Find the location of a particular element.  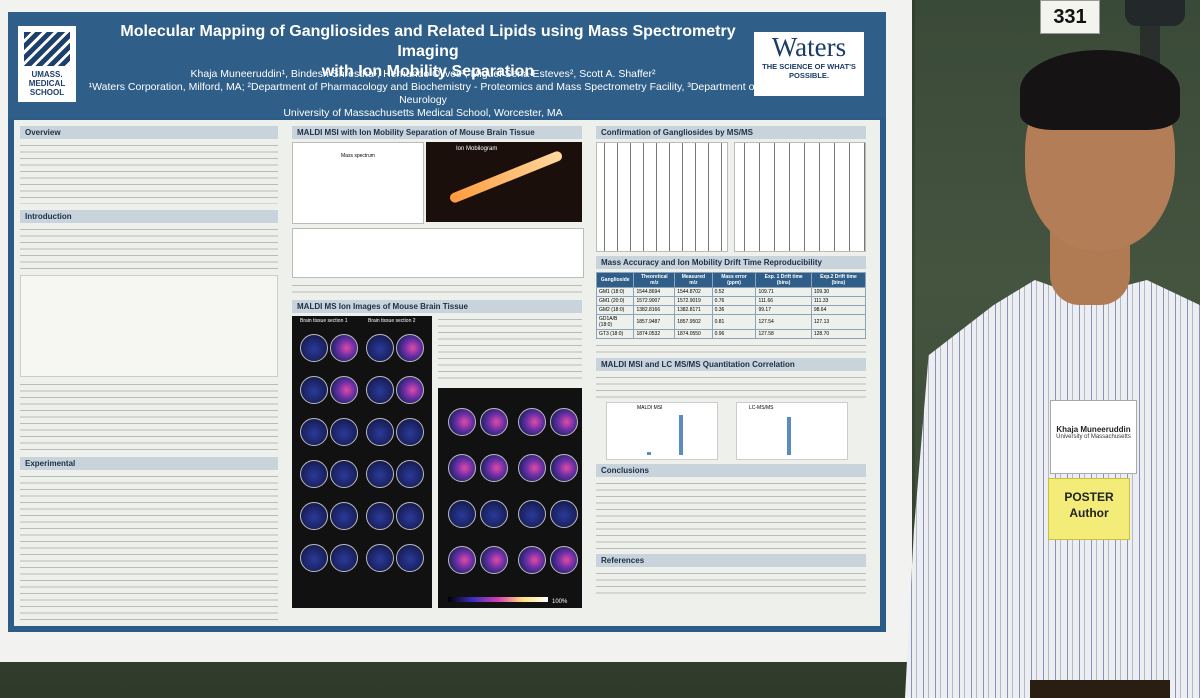

table-cell: GM1 (18:0) is located at coordinates (615, 292).